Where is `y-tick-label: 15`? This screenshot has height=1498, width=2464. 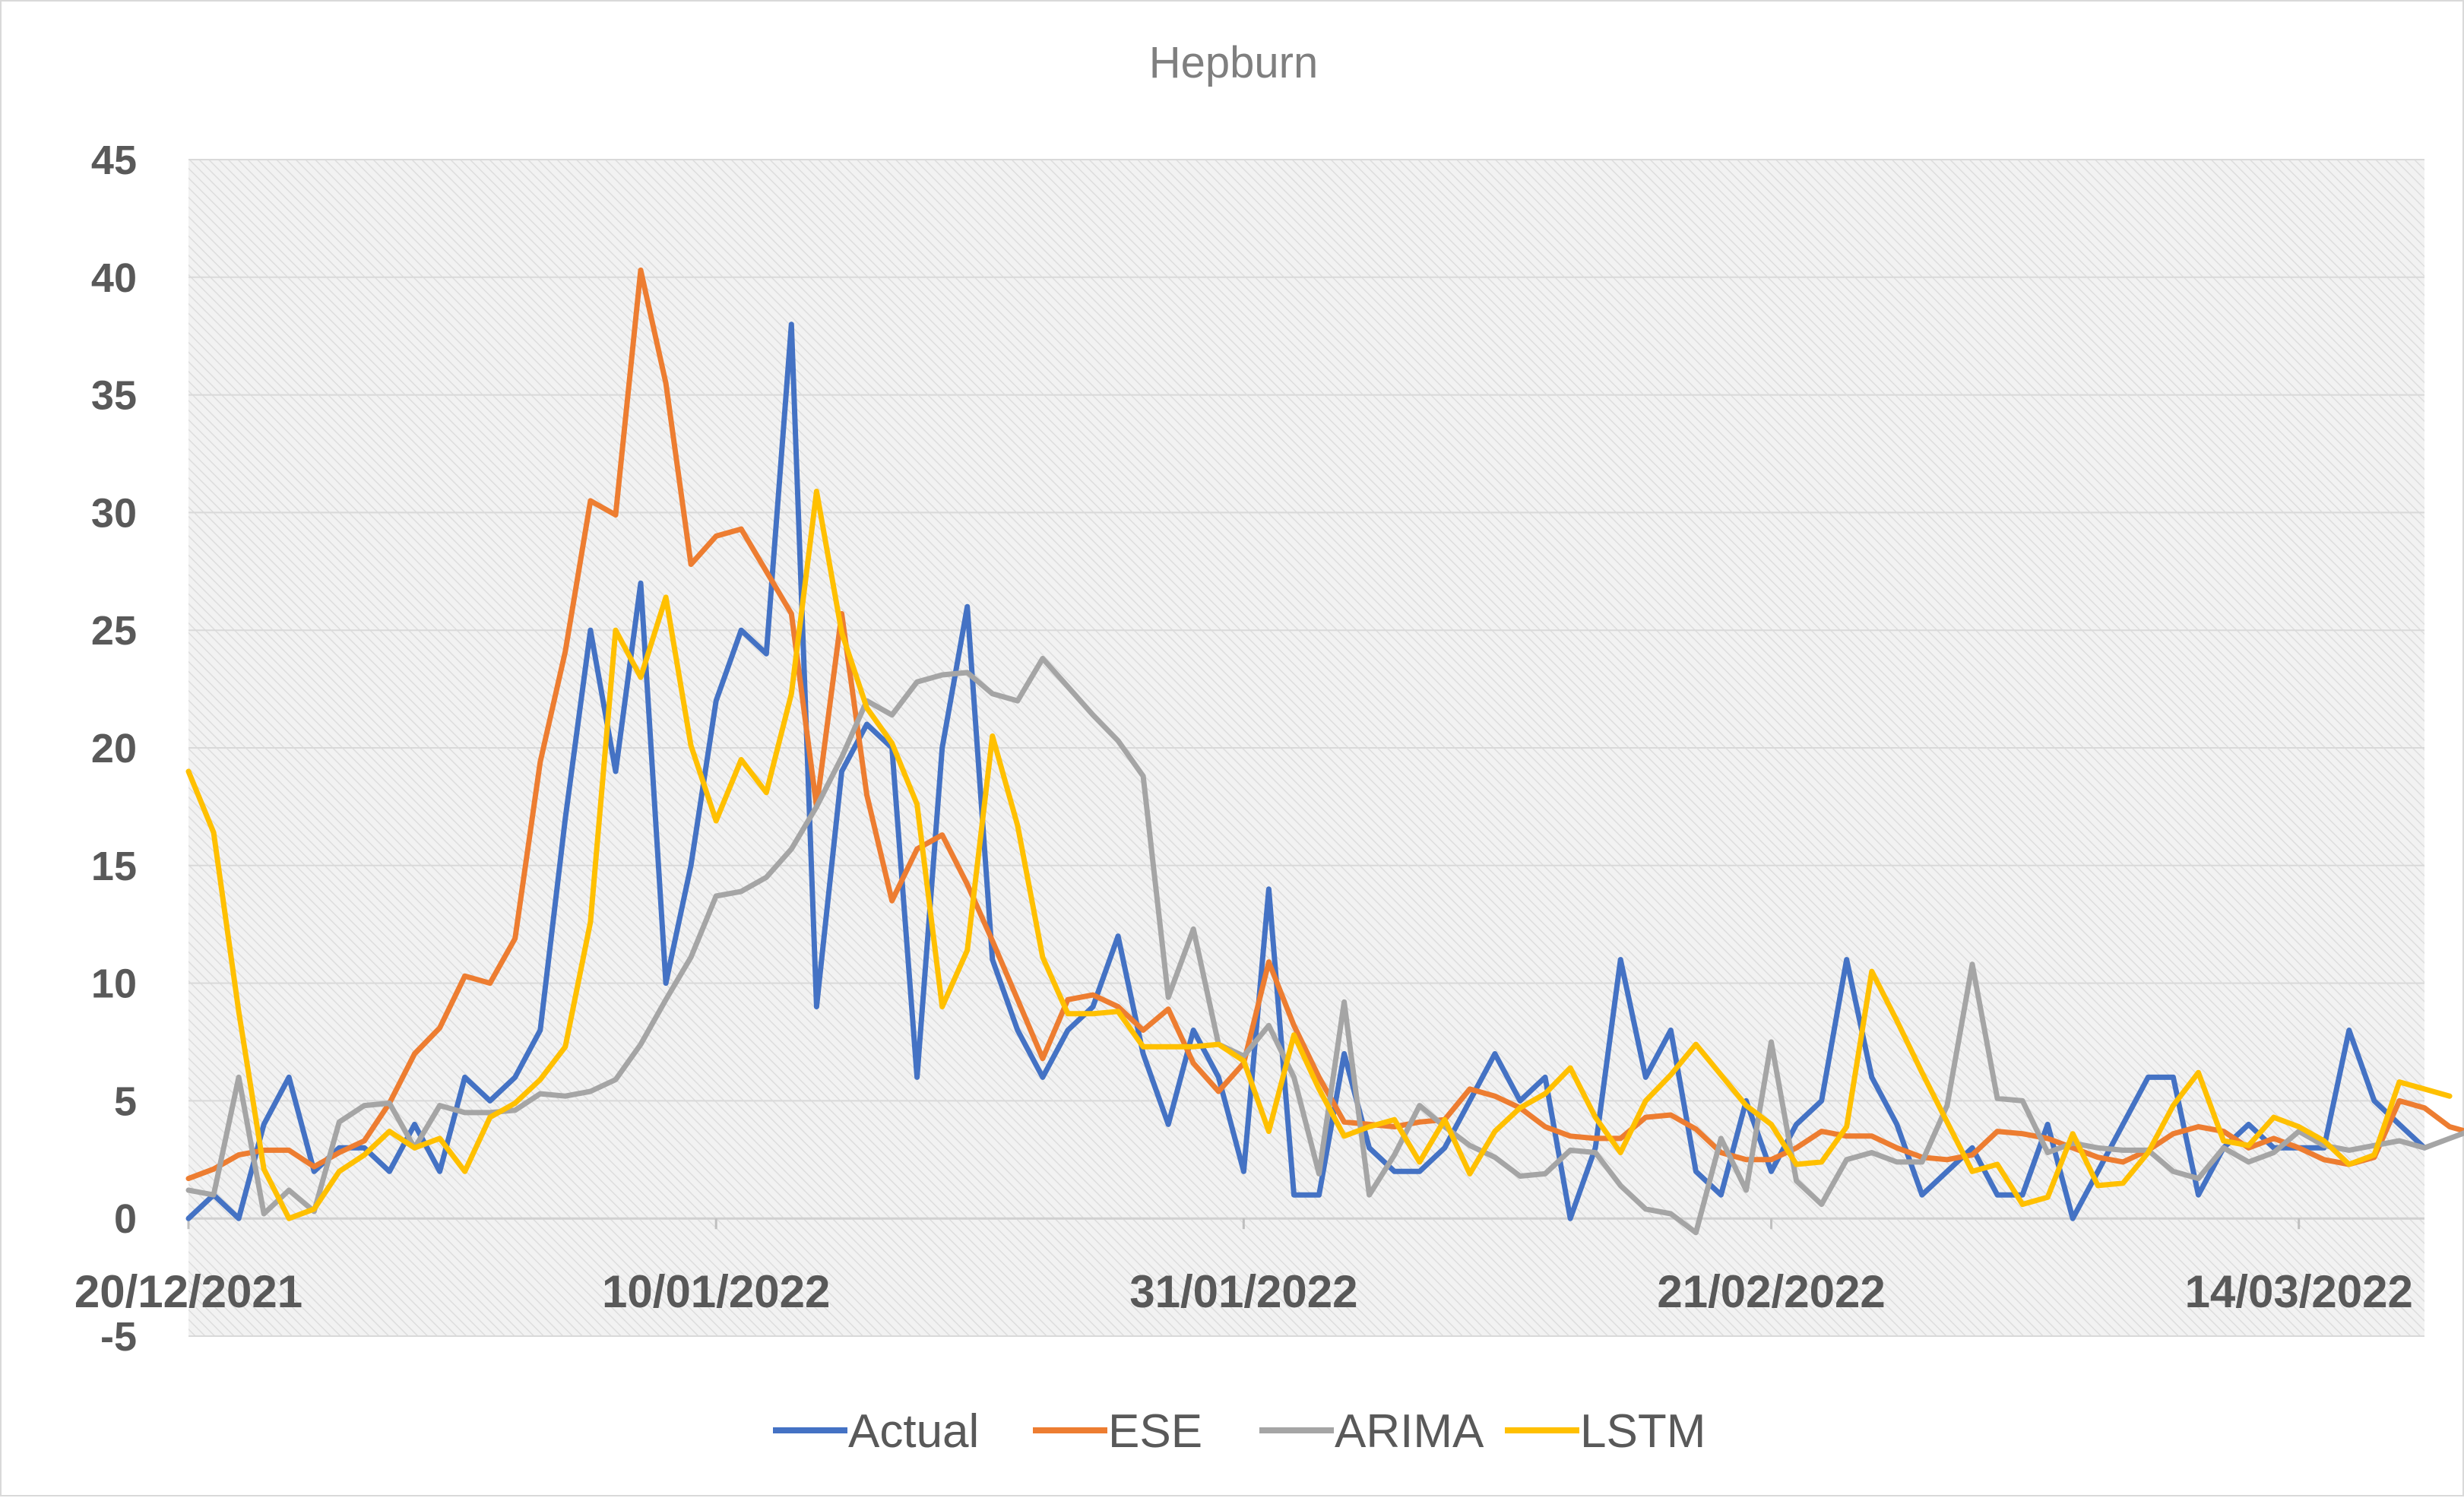
y-tick-label: 15 is located at coordinates (114, 866).